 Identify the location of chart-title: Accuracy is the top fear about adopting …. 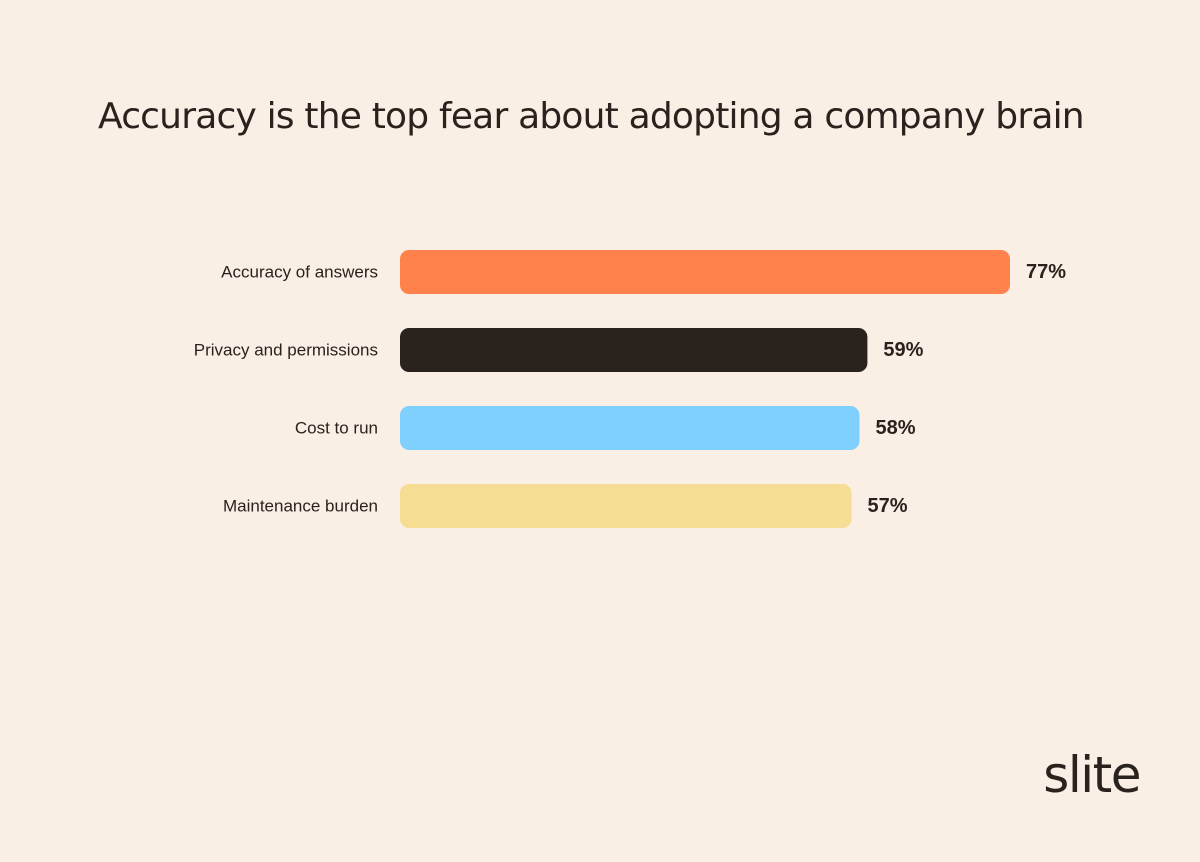
(591, 116).